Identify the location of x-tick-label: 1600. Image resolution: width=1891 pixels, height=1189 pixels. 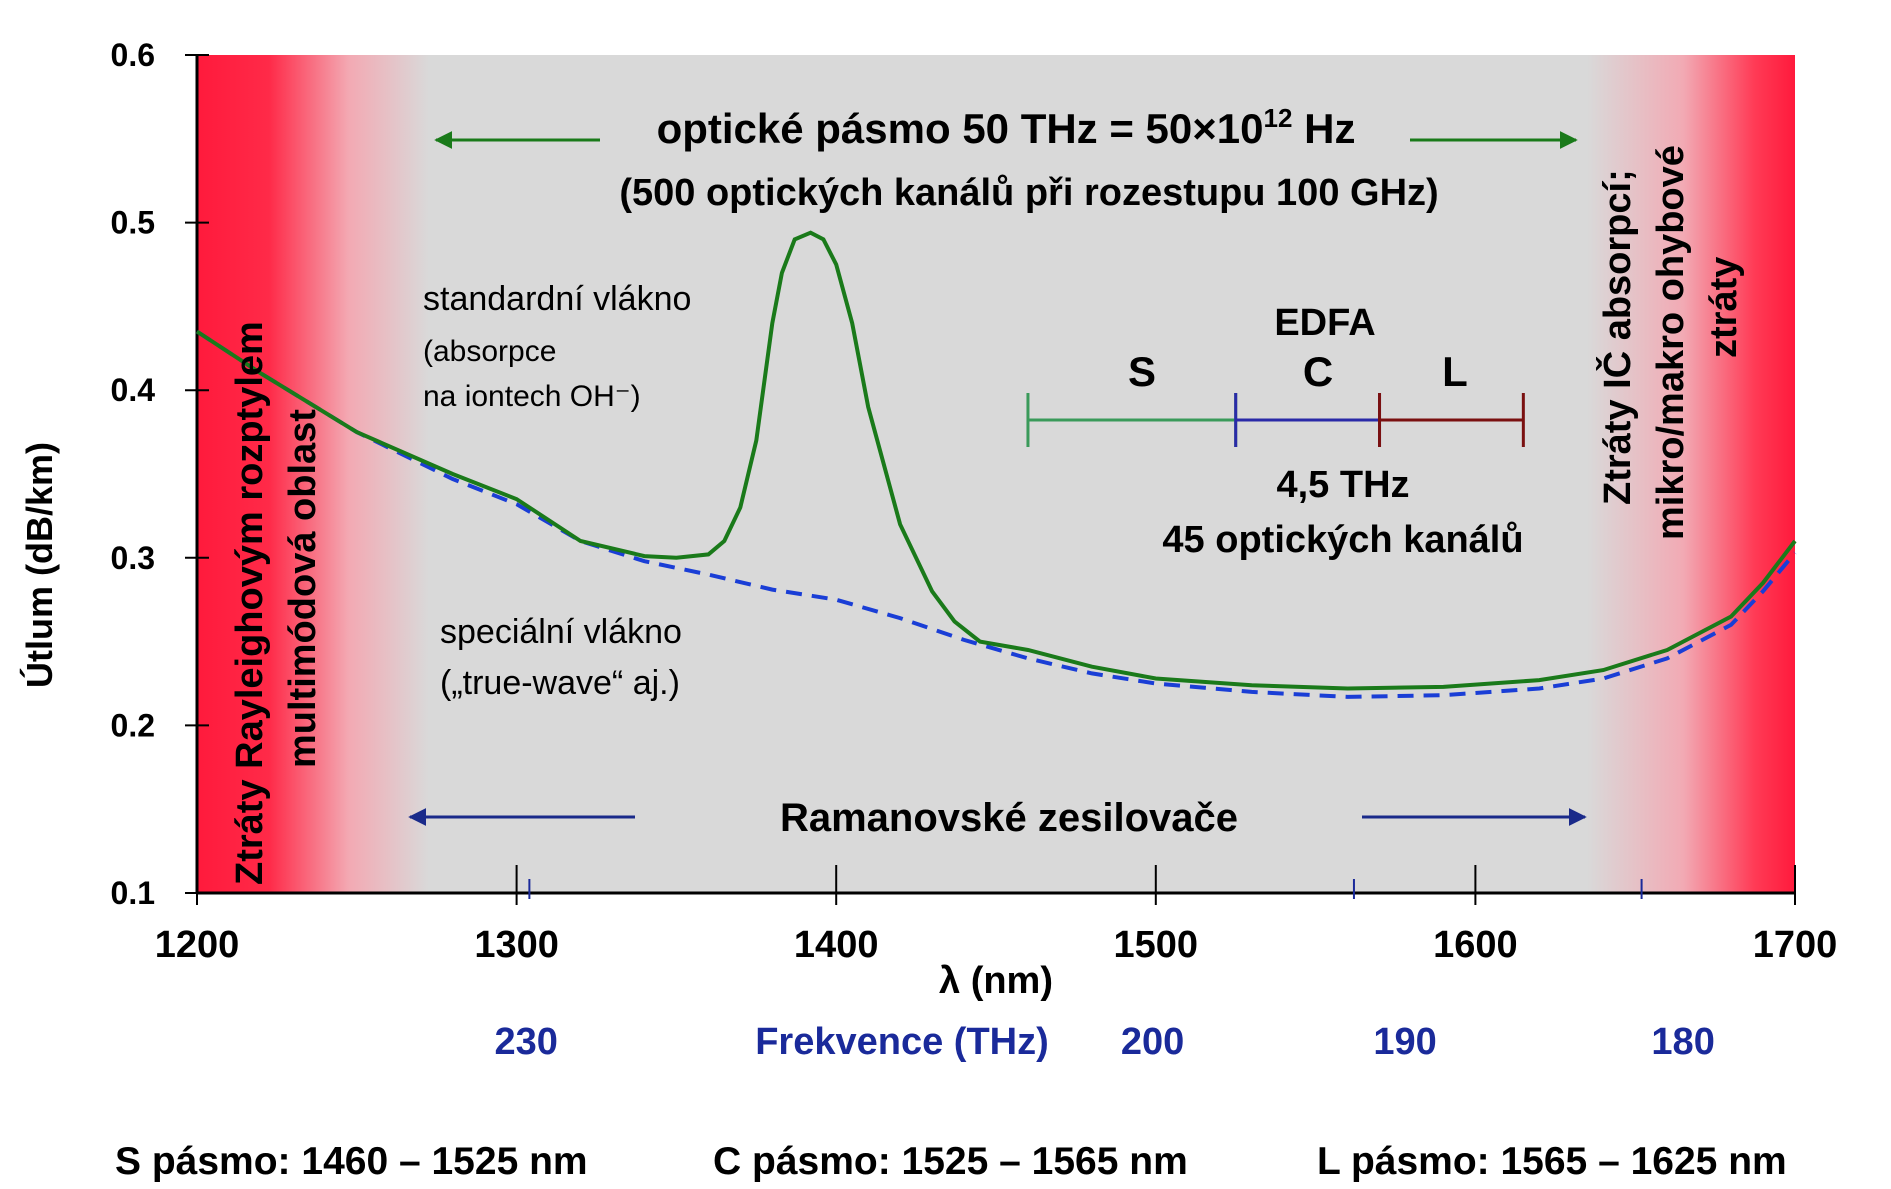
(1475, 945).